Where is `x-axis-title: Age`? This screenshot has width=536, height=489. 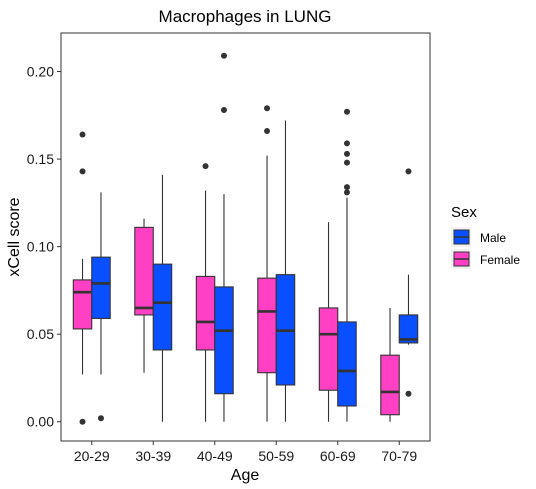
x-axis-title: Age is located at coordinates (245, 475).